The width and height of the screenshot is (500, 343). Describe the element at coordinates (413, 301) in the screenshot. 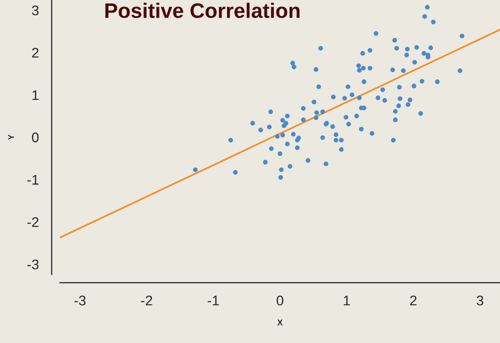

I see `x-tick-label: 2` at that location.